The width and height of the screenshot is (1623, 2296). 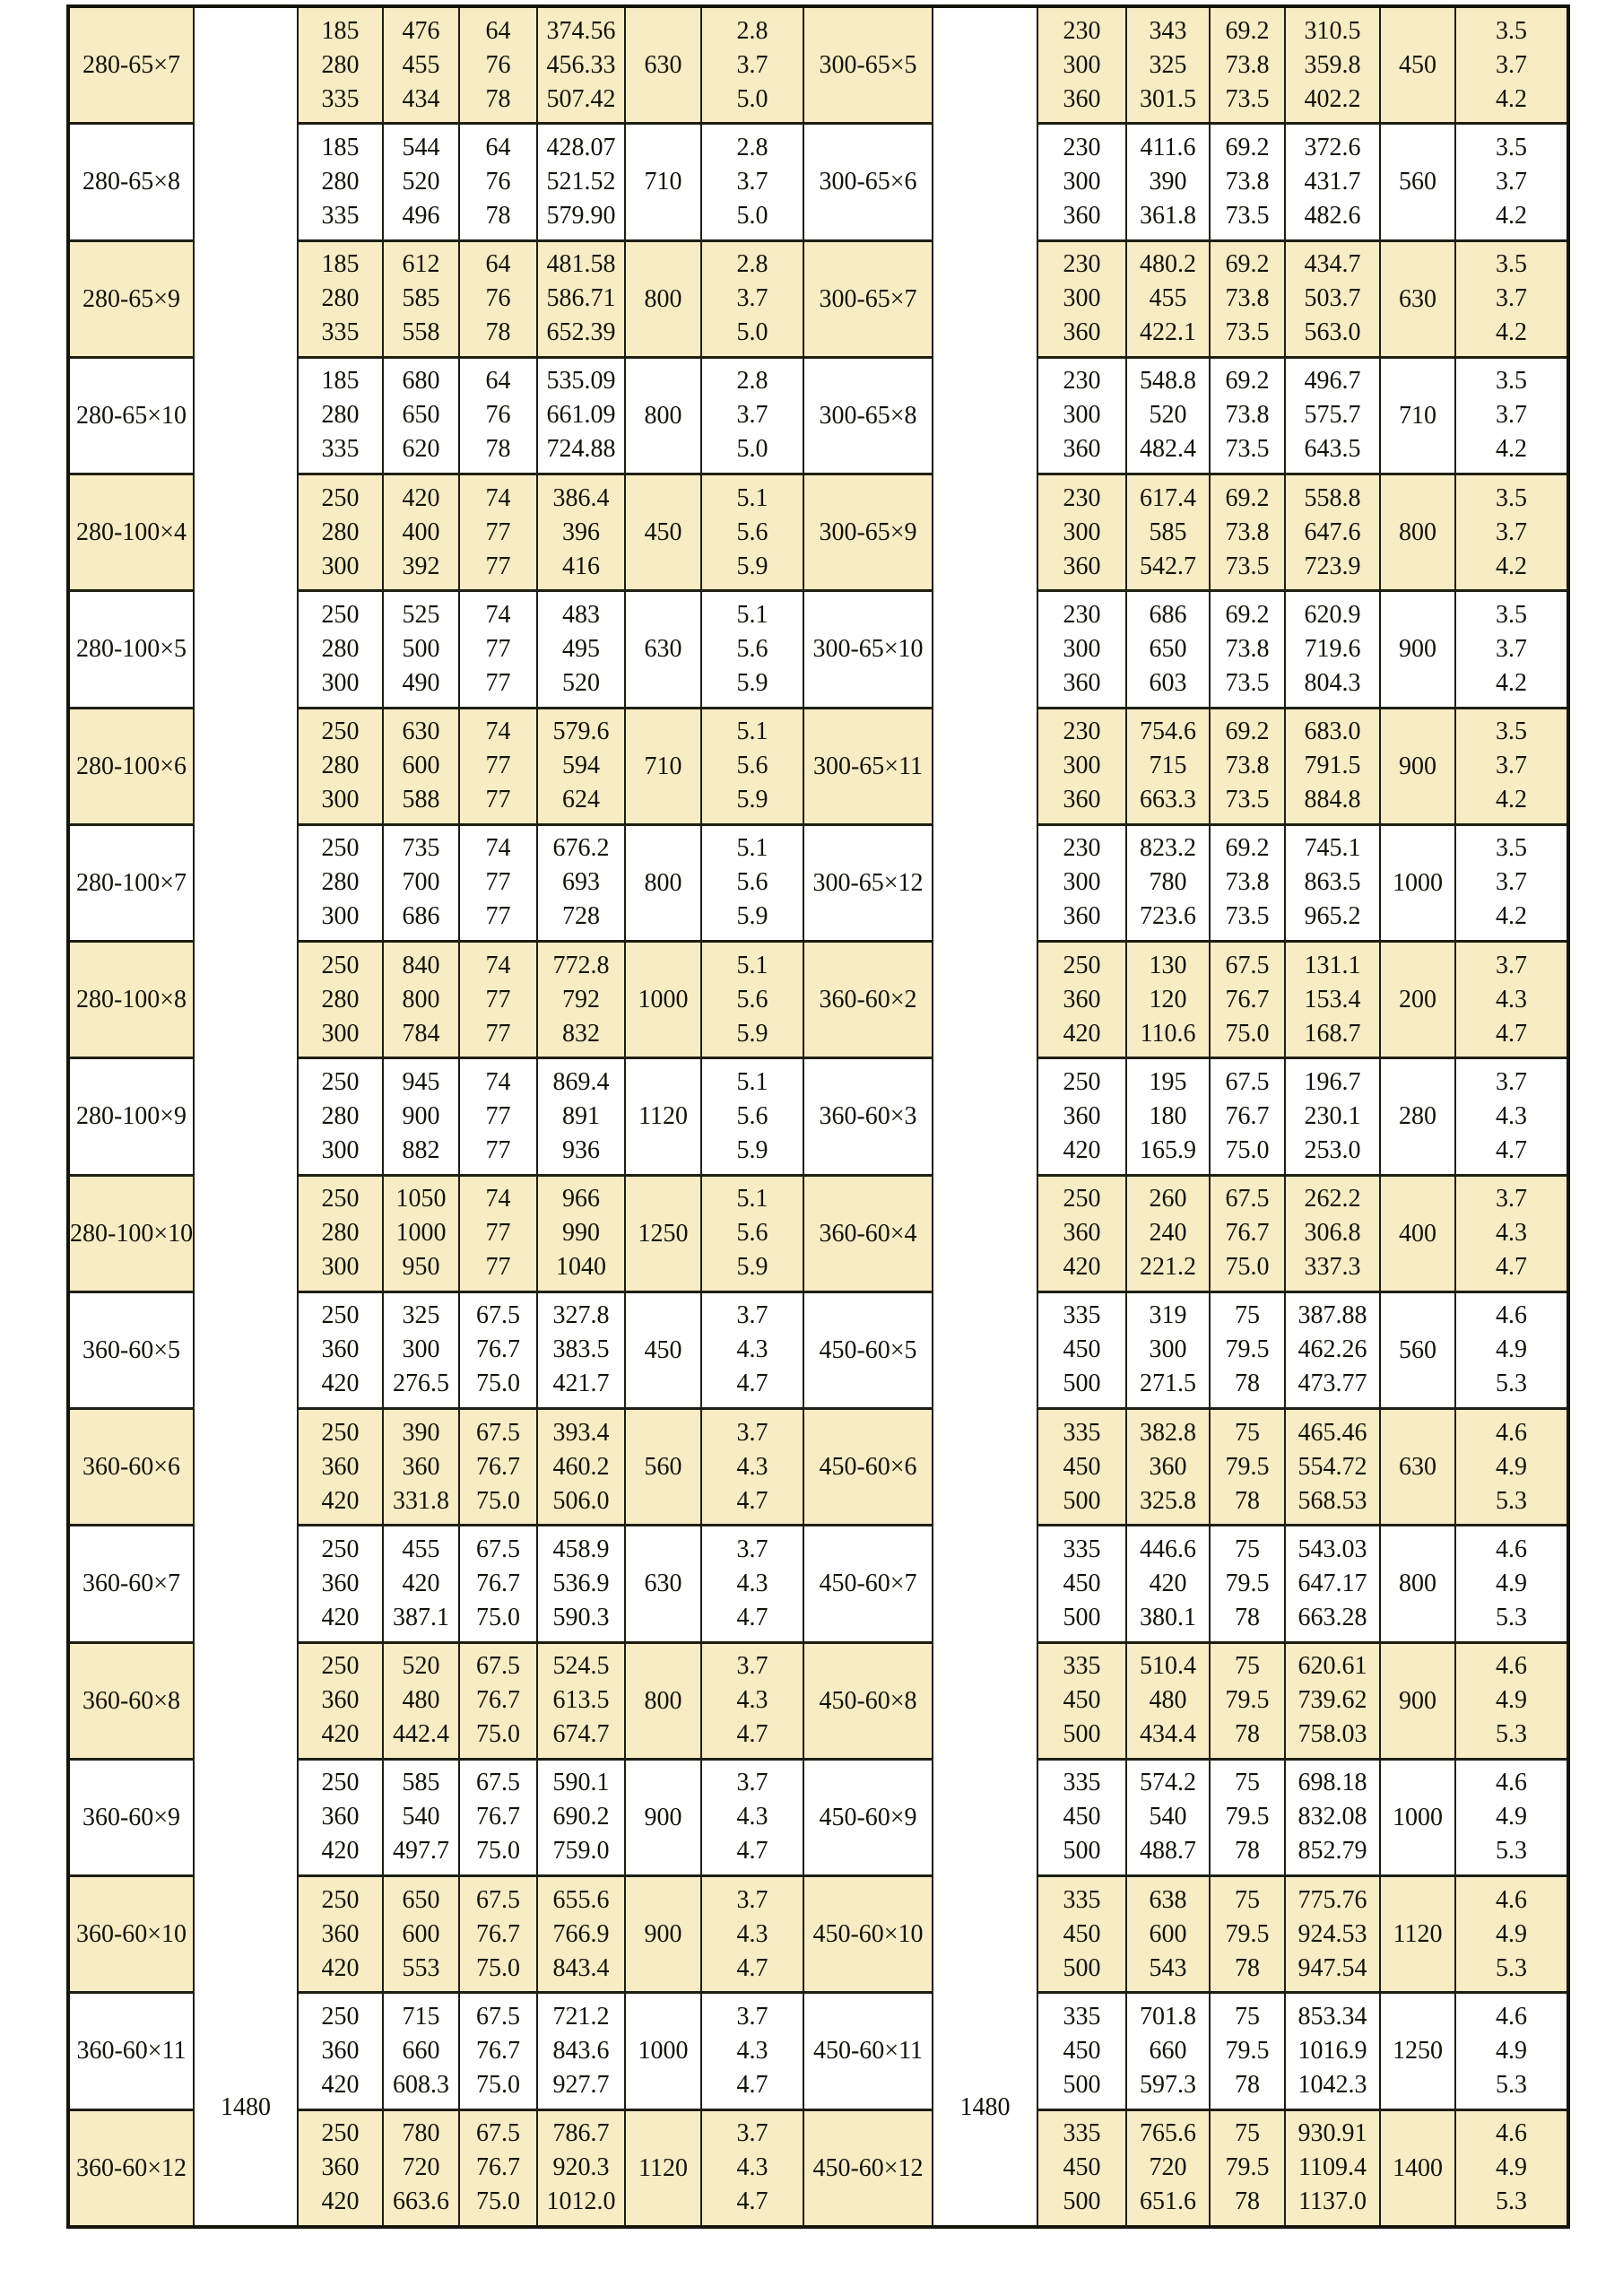 I want to click on left-shaft-power-cell: 483 495 520, so click(x=581, y=649).